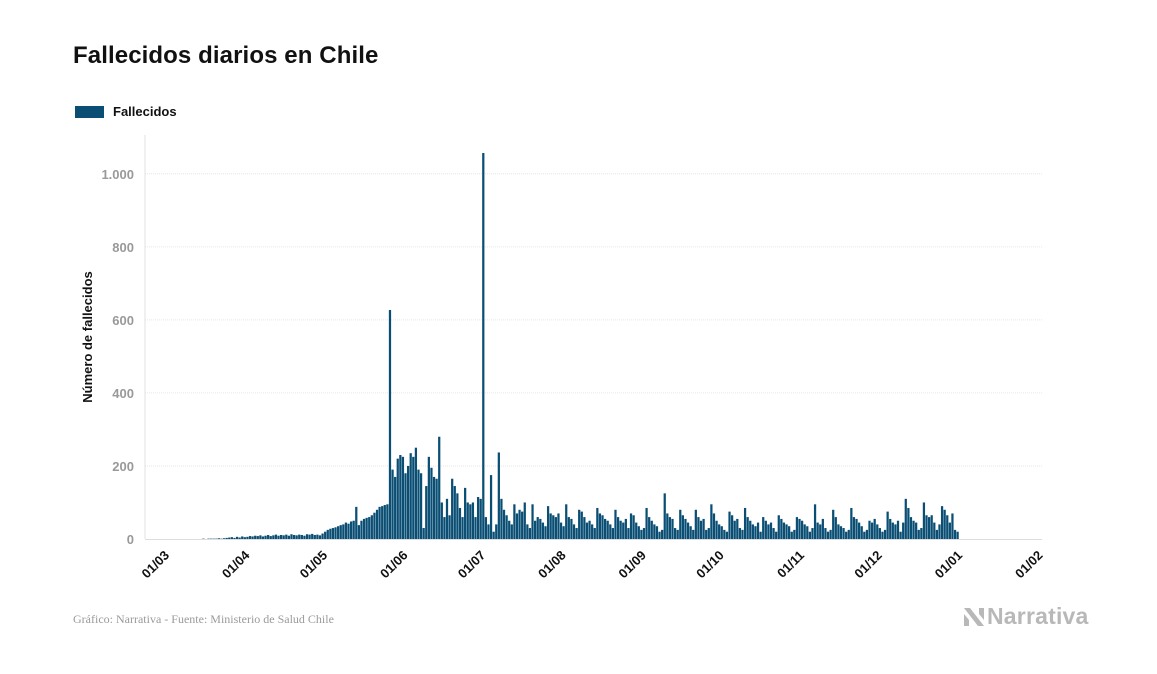 The width and height of the screenshot is (1157, 674). I want to click on y-tick-label: 800, so click(123, 247).